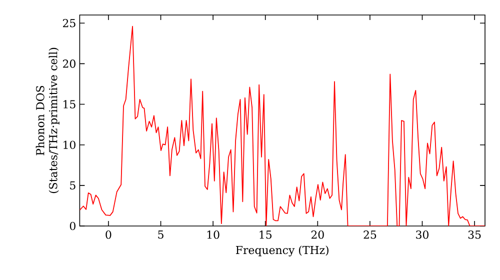 The height and width of the screenshot is (280, 500). Describe the element at coordinates (317, 234) in the screenshot. I see `x-tick-label: 20` at that location.